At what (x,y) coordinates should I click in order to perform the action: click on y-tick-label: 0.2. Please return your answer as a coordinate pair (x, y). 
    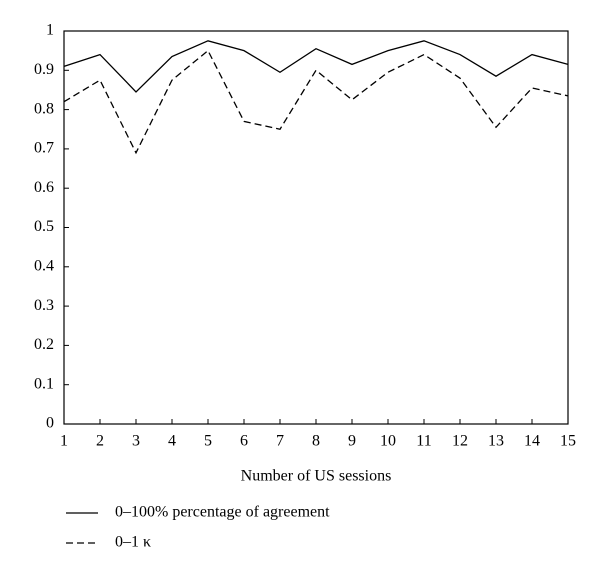
    Looking at the image, I should click on (44, 344).